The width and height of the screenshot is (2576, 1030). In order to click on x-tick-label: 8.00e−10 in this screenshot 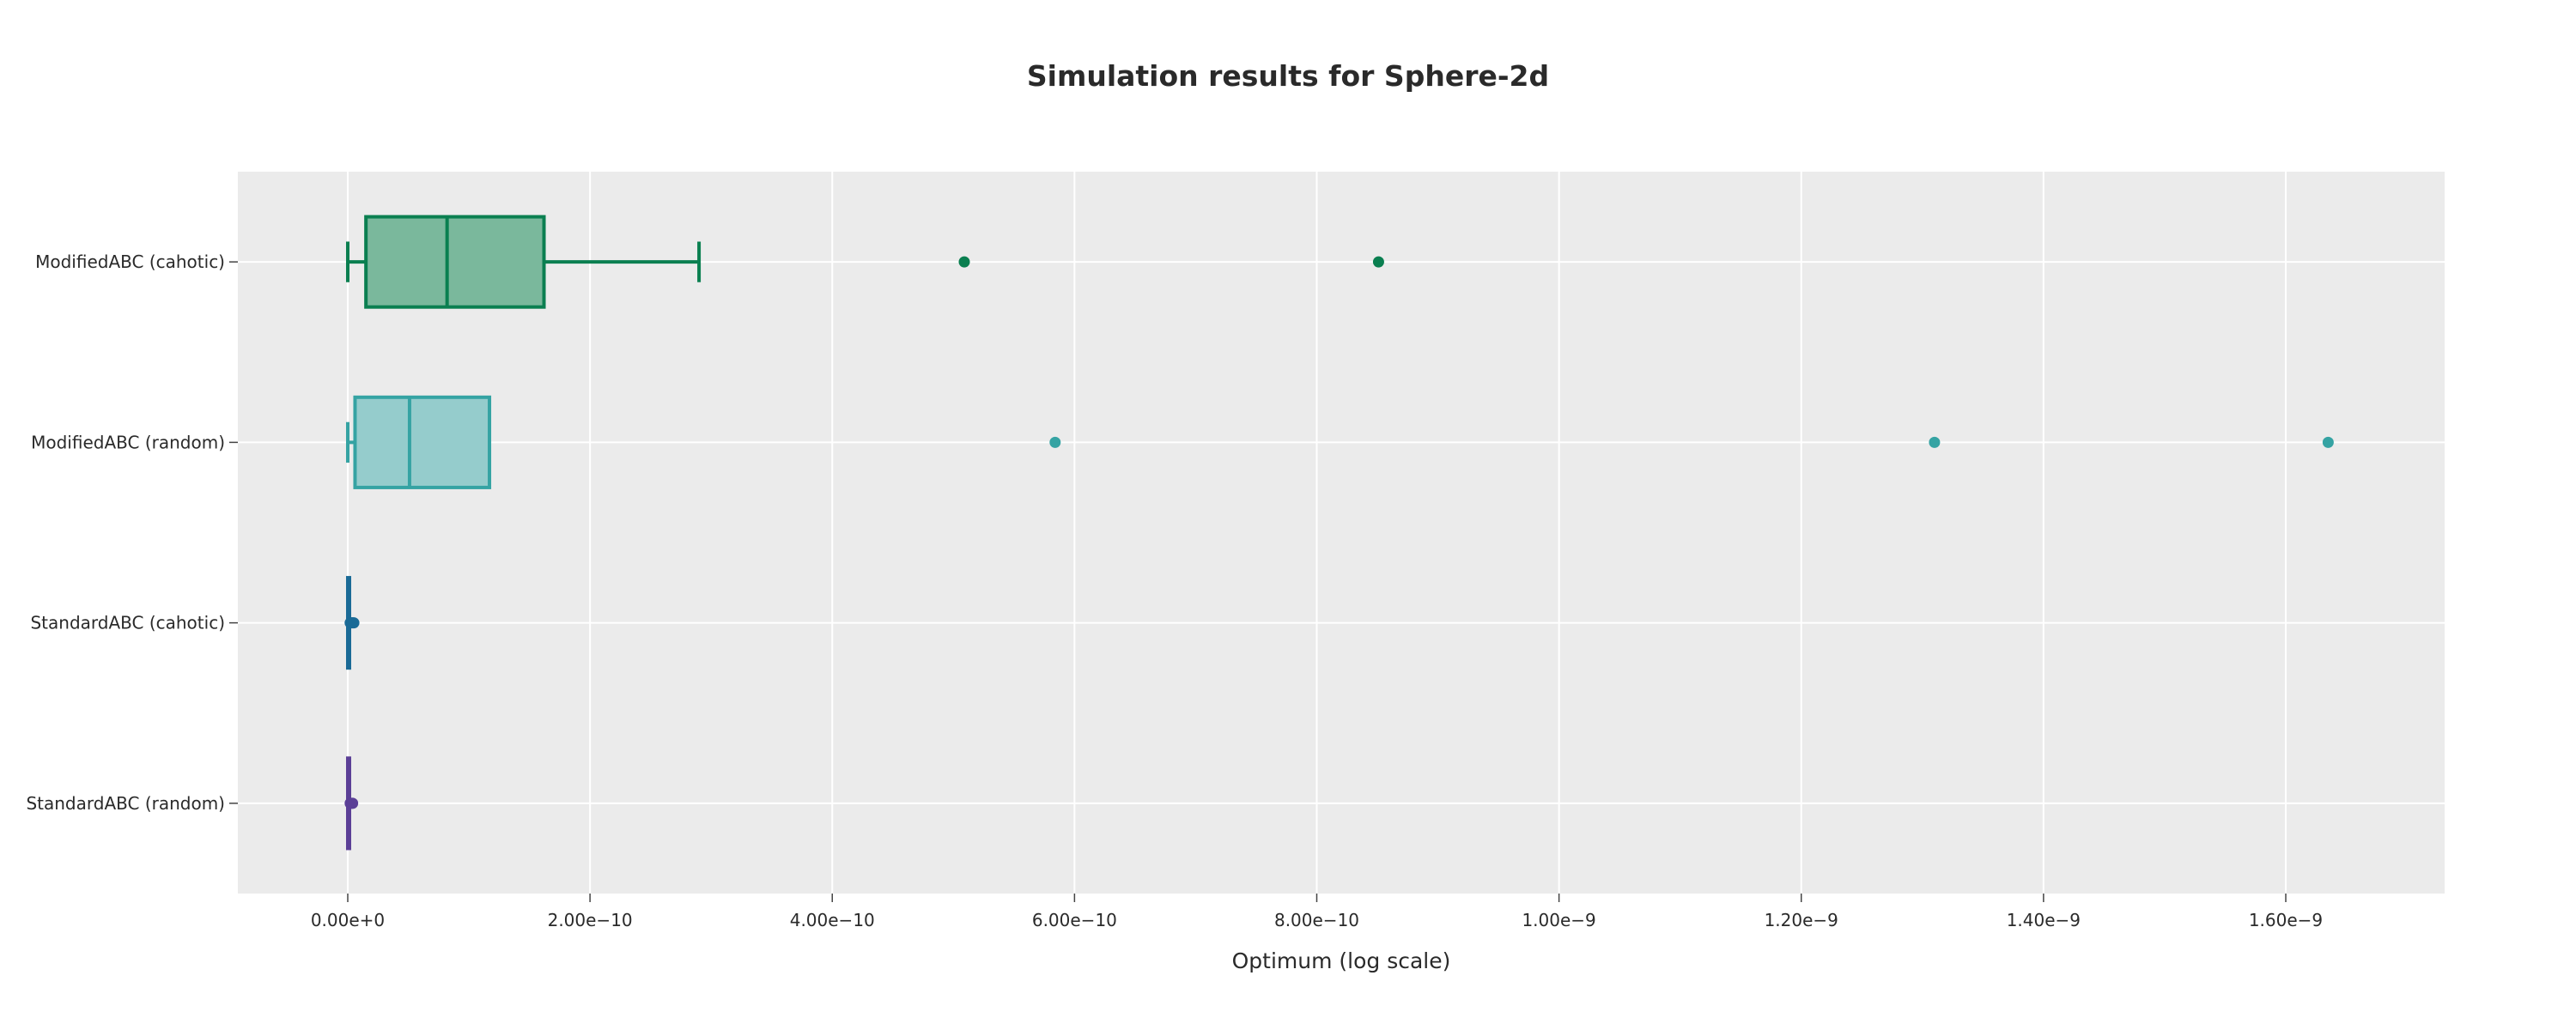, I will do `click(1316, 920)`.